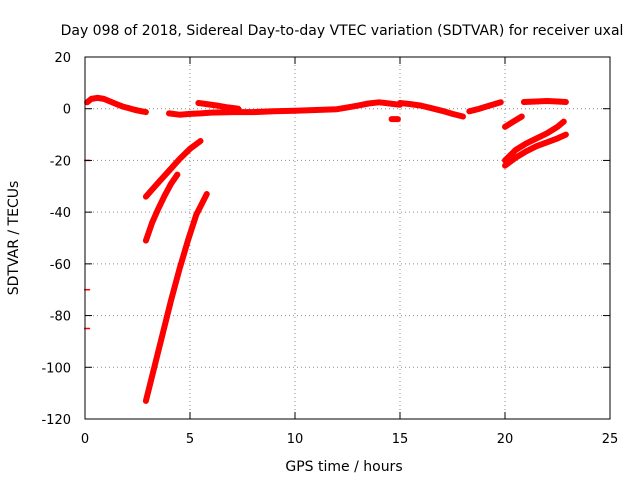  Describe the element at coordinates (610, 439) in the screenshot. I see `x-tick-label: 25` at that location.